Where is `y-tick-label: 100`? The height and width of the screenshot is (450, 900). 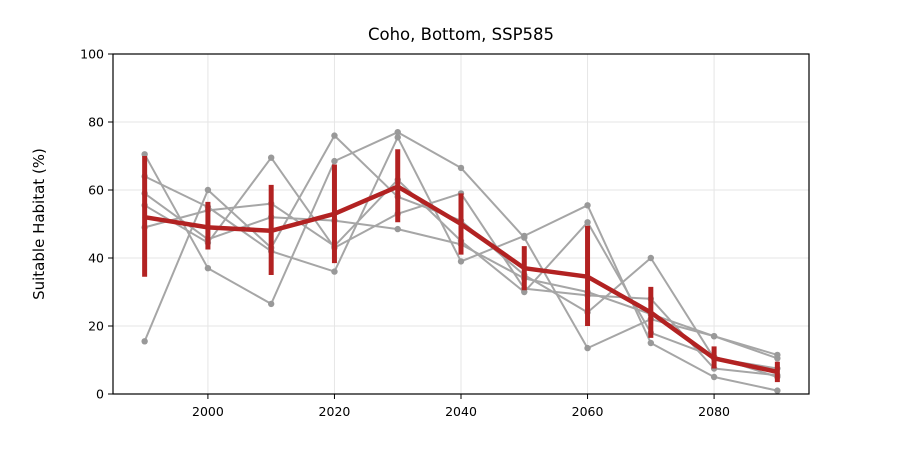
y-tick-label: 100 is located at coordinates (92, 54).